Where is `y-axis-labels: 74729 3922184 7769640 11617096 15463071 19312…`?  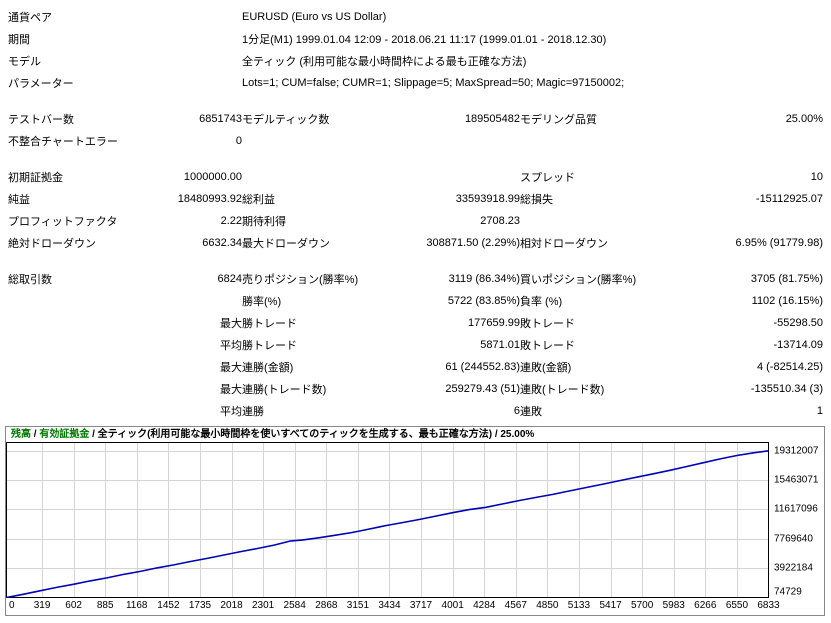 y-axis-labels: 74729 3922184 7769640 11617096 15463071 19312… is located at coordinates (795, 520).